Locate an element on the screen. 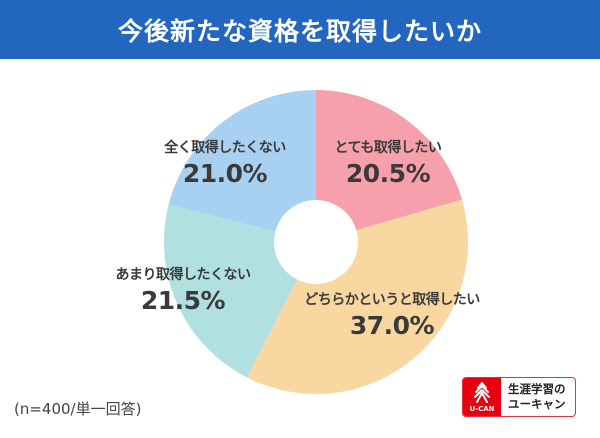  label-not-at-all: 全く取得したくない 21.0% is located at coordinates (225, 162).